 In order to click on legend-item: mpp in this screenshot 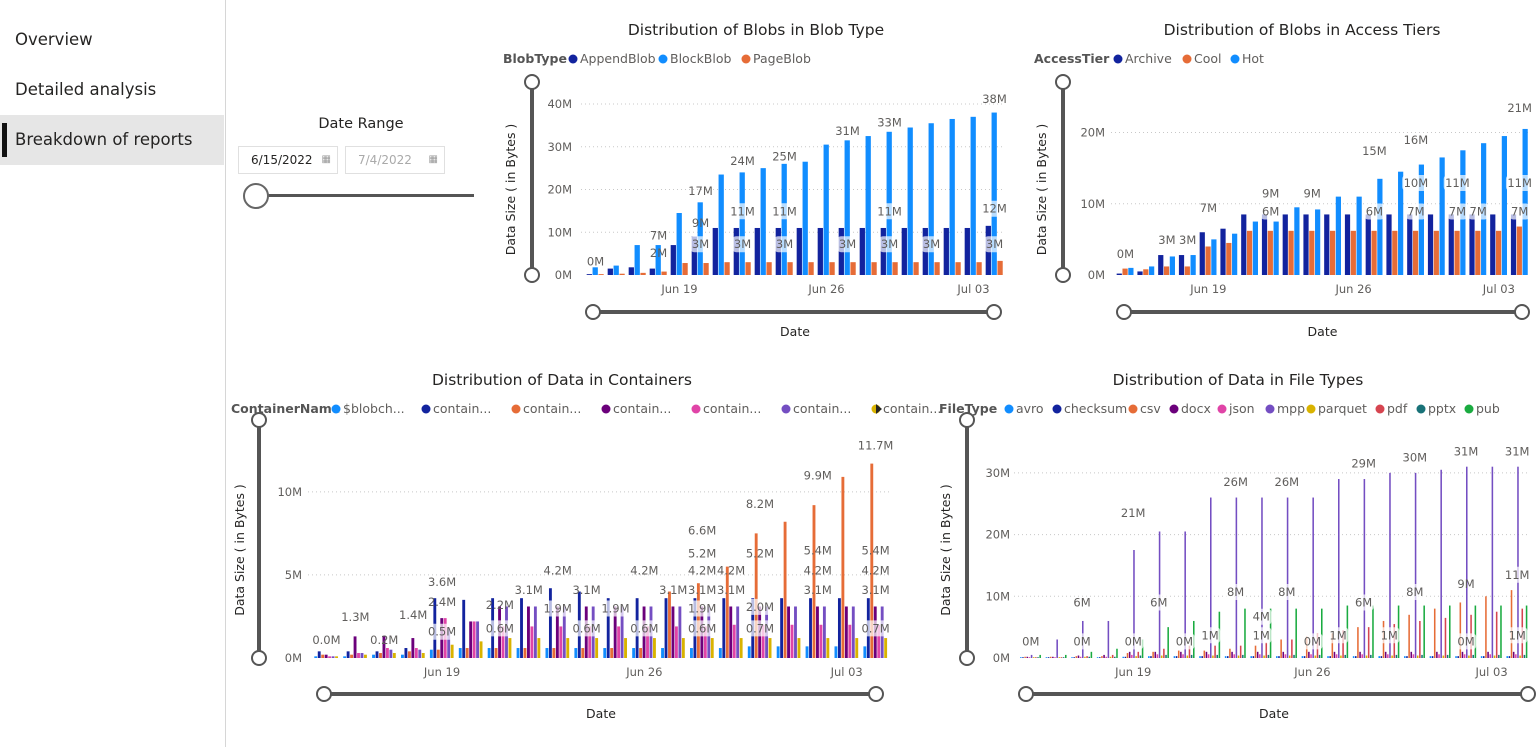, I will do `click(1285, 408)`.